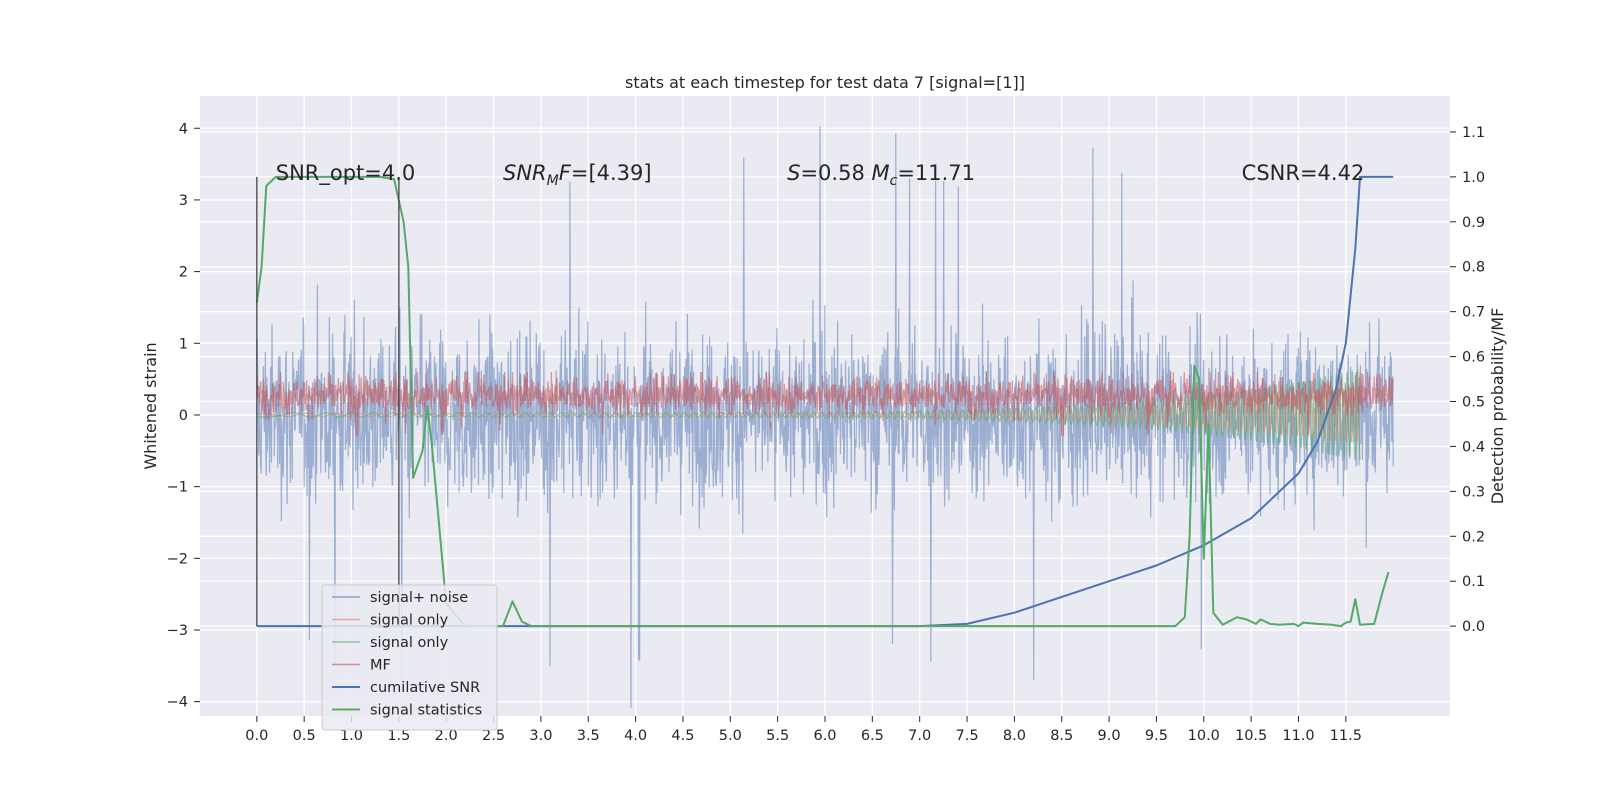 The width and height of the screenshot is (1600, 804). I want to click on y-tick-label-left: 2, so click(183, 273).